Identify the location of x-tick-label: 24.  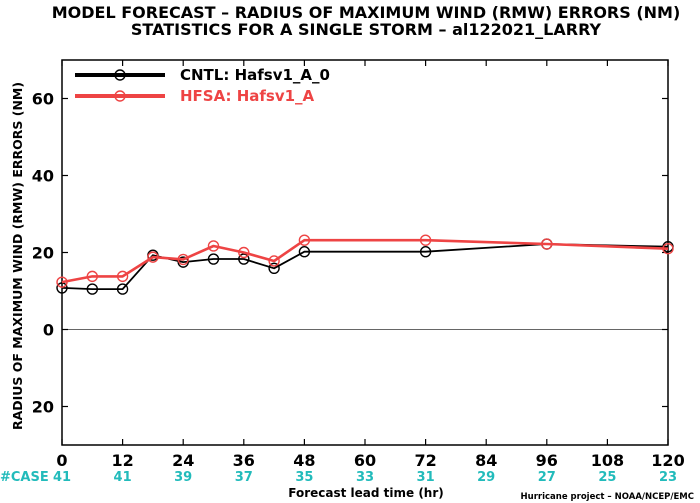
(183, 460).